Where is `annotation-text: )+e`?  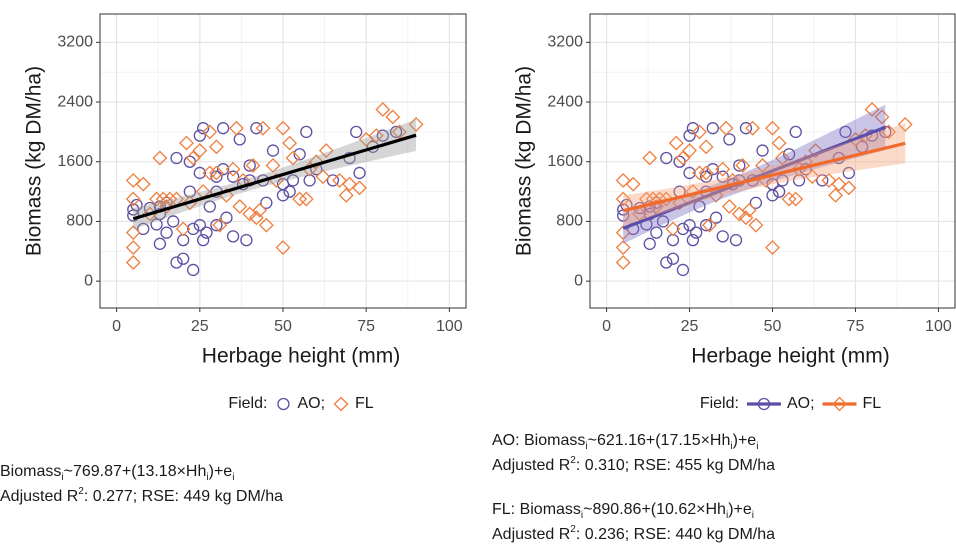
annotation-text: )+e is located at coordinates (740, 509).